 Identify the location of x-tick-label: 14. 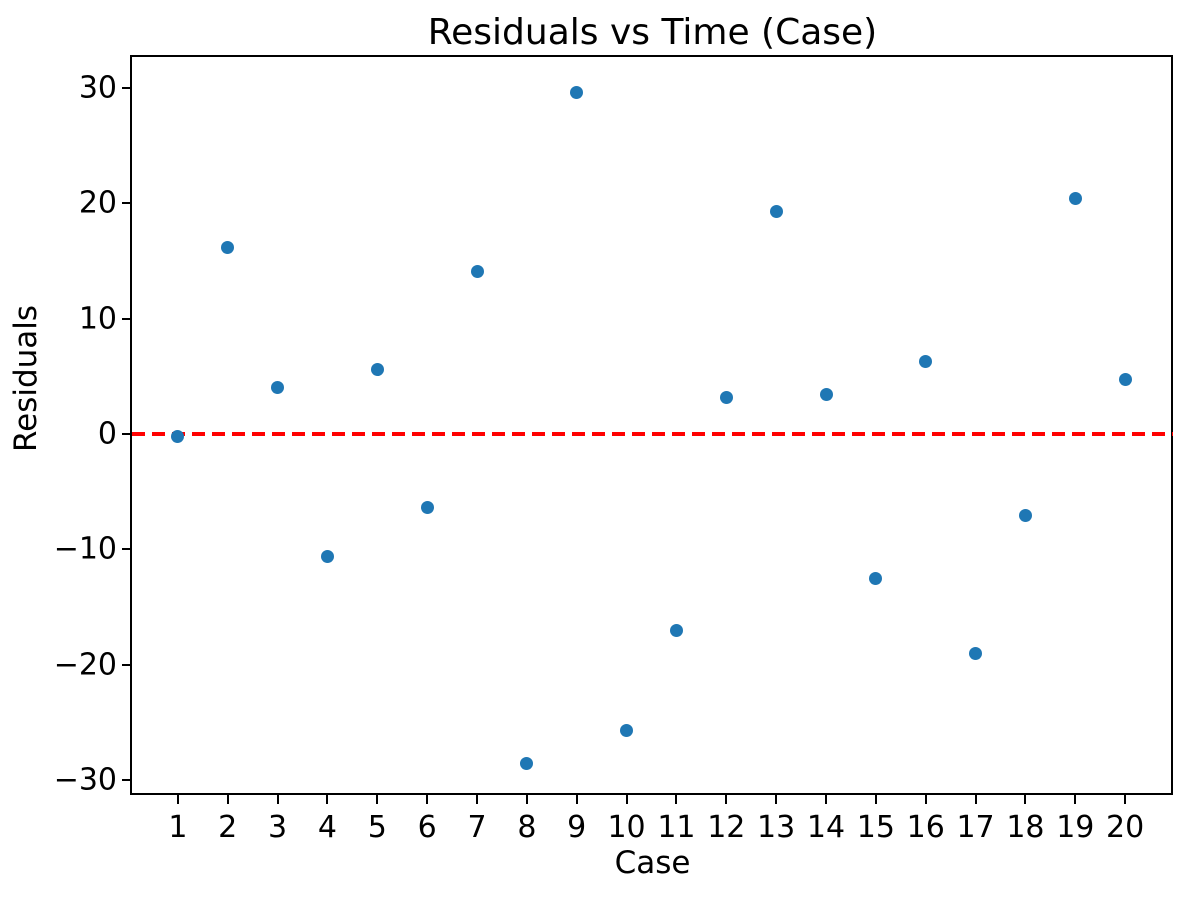
(826, 827).